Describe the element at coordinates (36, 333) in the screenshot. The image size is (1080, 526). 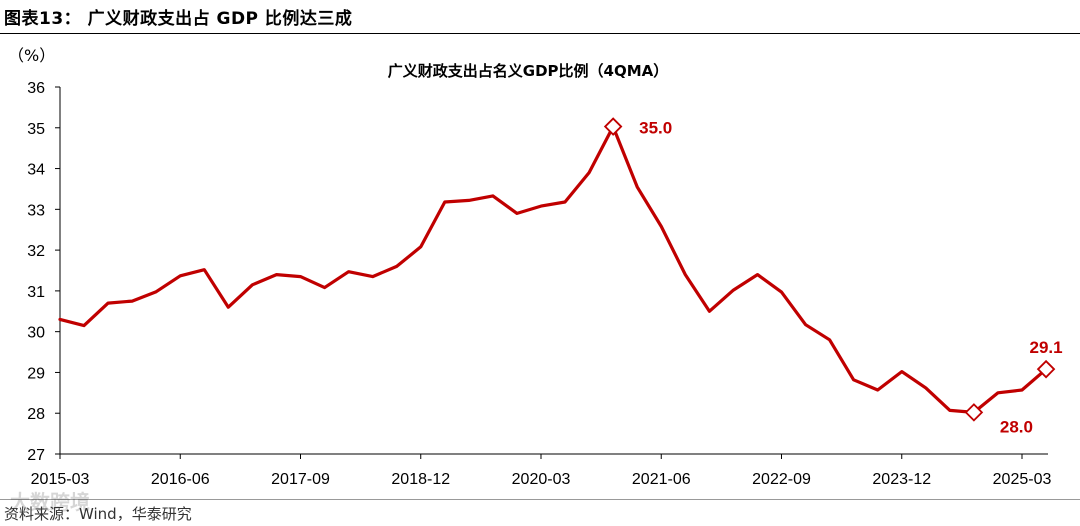
I see `y-tick-label: 30` at that location.